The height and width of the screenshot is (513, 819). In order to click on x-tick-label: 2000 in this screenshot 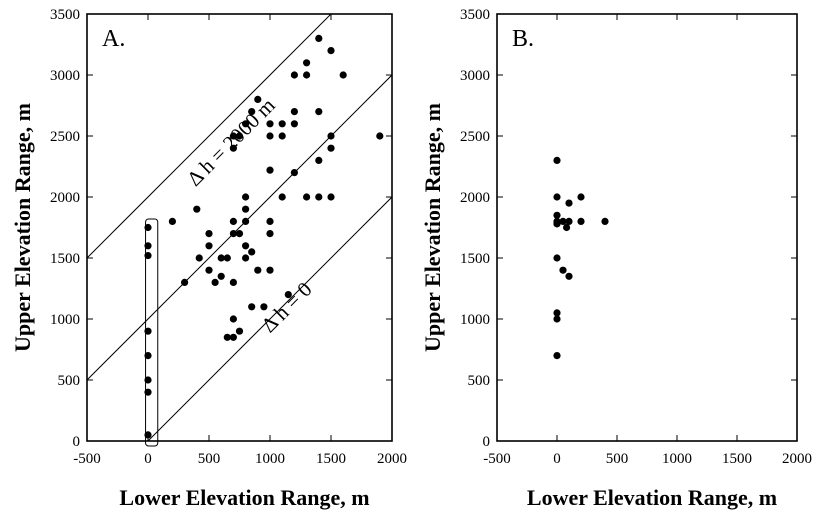, I will do `click(392, 459)`.